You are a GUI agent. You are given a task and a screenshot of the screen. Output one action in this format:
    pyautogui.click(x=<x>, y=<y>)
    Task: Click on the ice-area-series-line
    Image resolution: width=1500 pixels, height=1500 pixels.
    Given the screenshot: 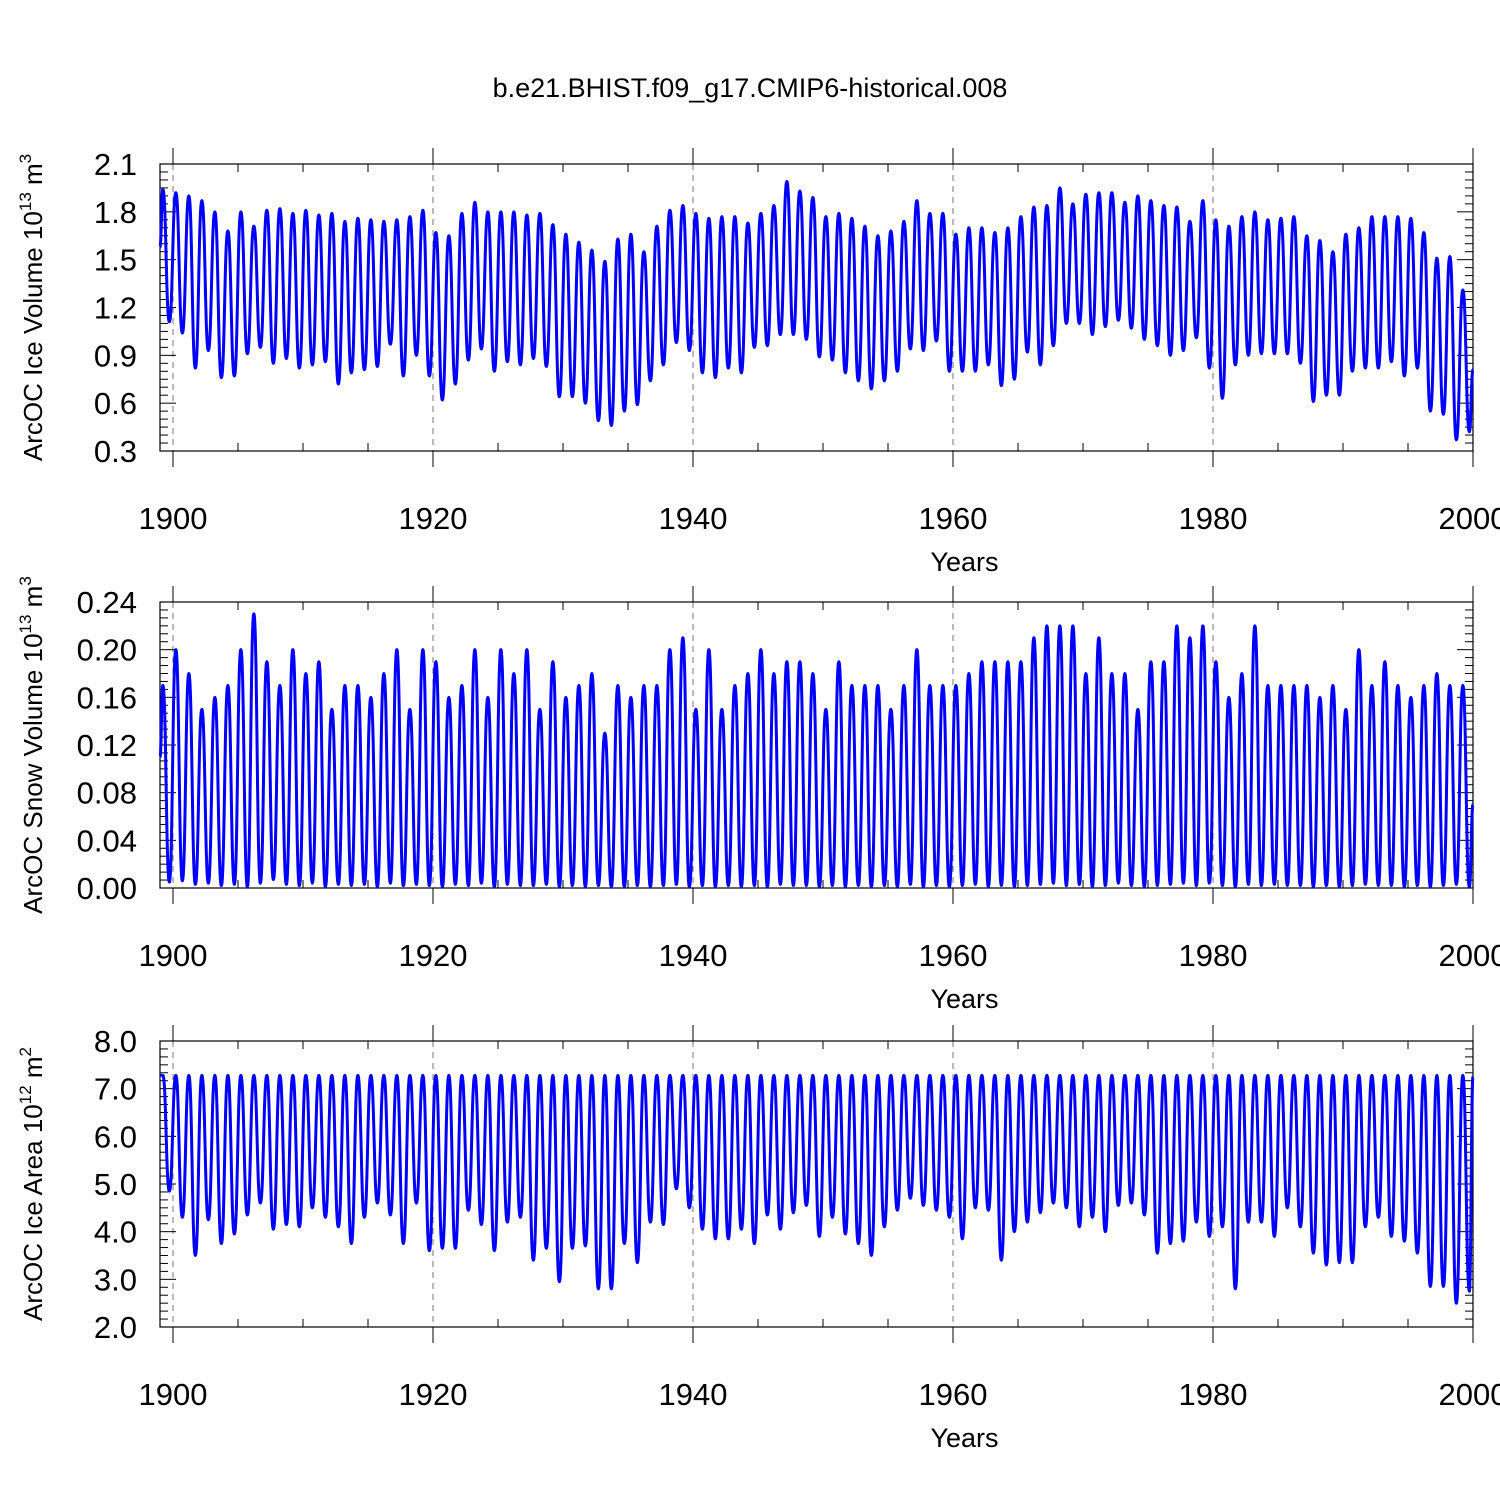 What is the action you would take?
    pyautogui.click(x=817, y=1189)
    